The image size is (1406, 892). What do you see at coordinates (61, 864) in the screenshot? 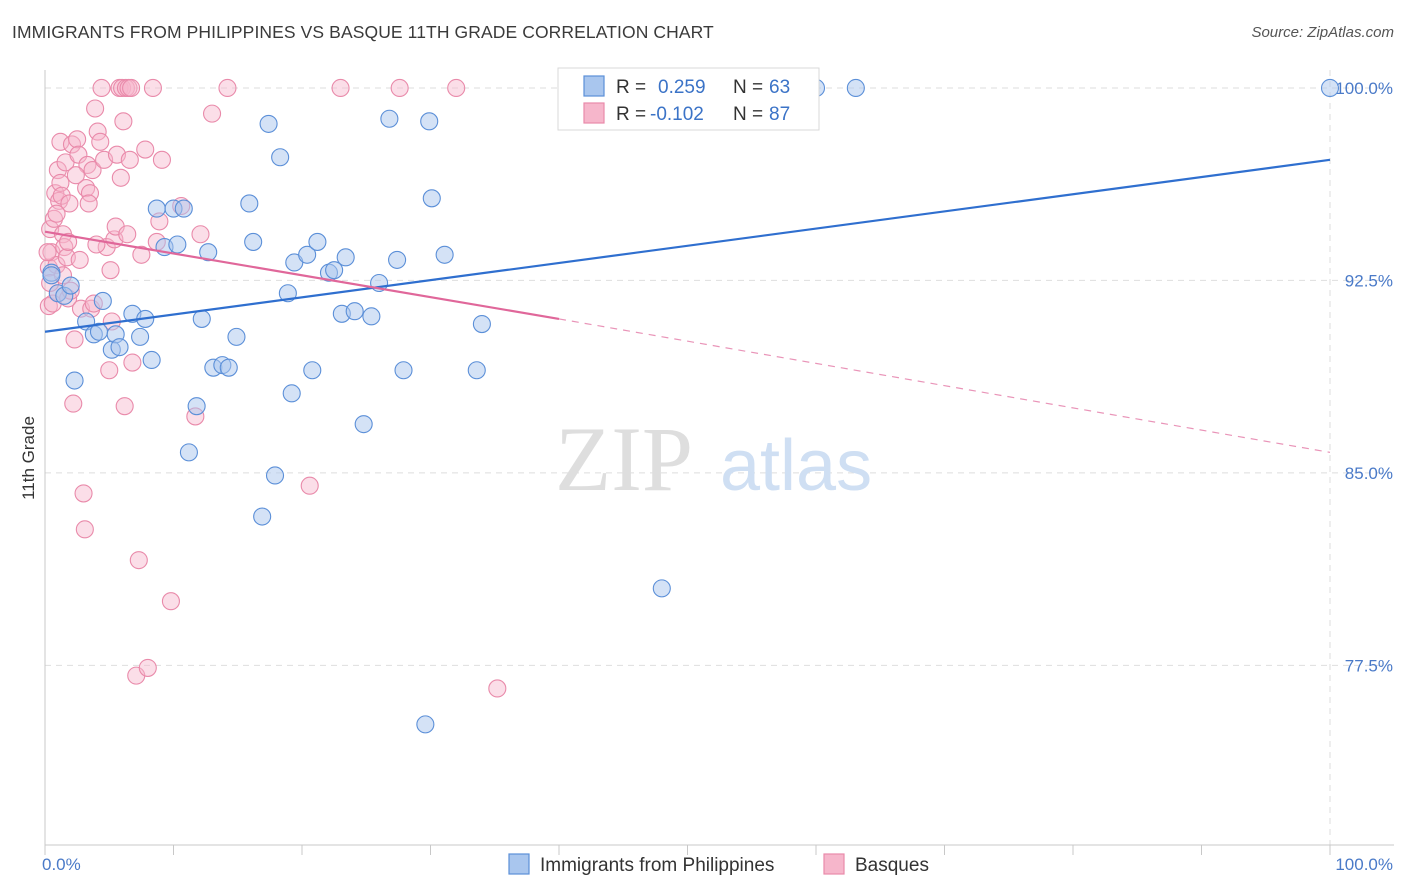
I see `x-tick-label: 0.0%` at bounding box center [61, 864].